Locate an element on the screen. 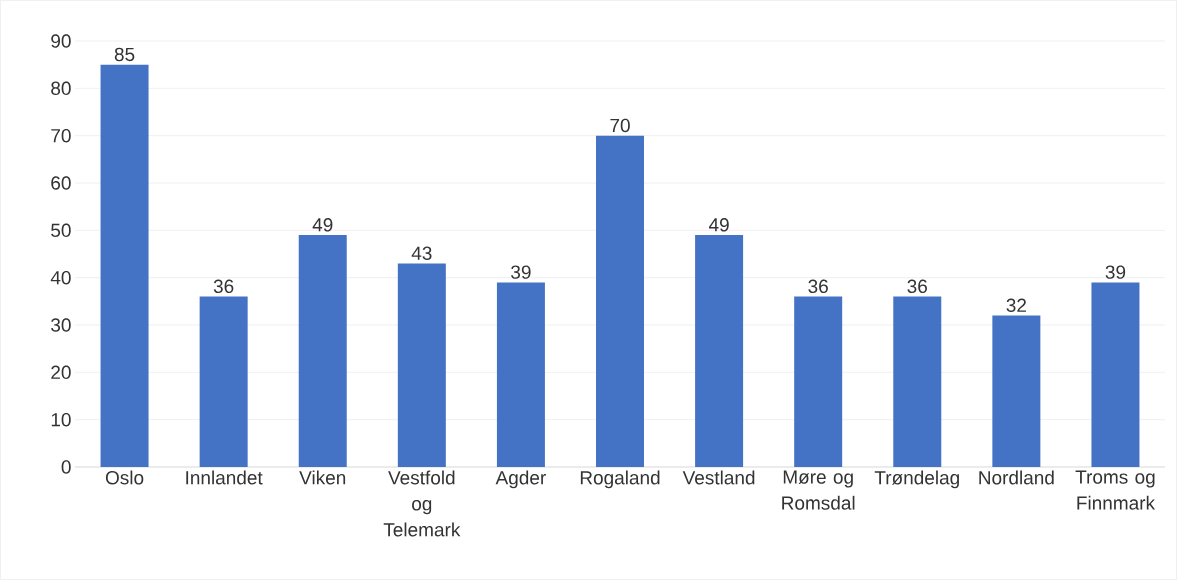  x-tick-label: Møre og Romsdal is located at coordinates (818, 490).